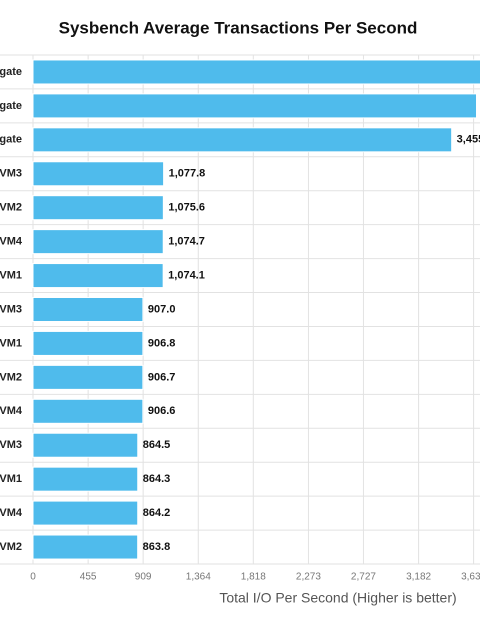 This screenshot has width=480, height=633. Describe the element at coordinates (186, 242) in the screenshot. I see `value-label: 1,074.7` at that location.